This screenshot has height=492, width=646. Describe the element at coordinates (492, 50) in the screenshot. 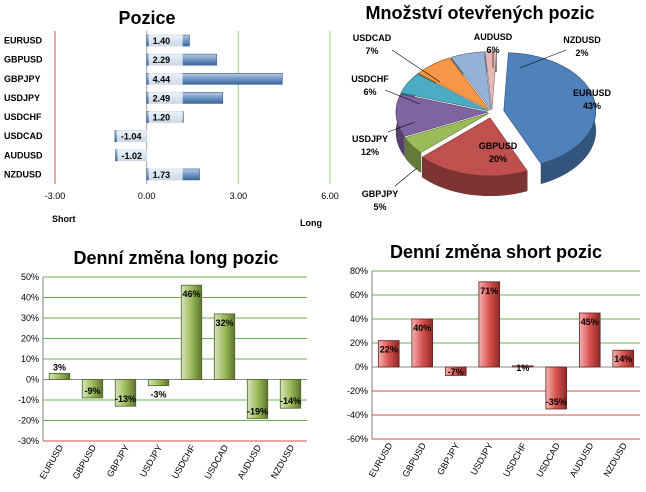

I see `pie-label-value: 6%` at that location.